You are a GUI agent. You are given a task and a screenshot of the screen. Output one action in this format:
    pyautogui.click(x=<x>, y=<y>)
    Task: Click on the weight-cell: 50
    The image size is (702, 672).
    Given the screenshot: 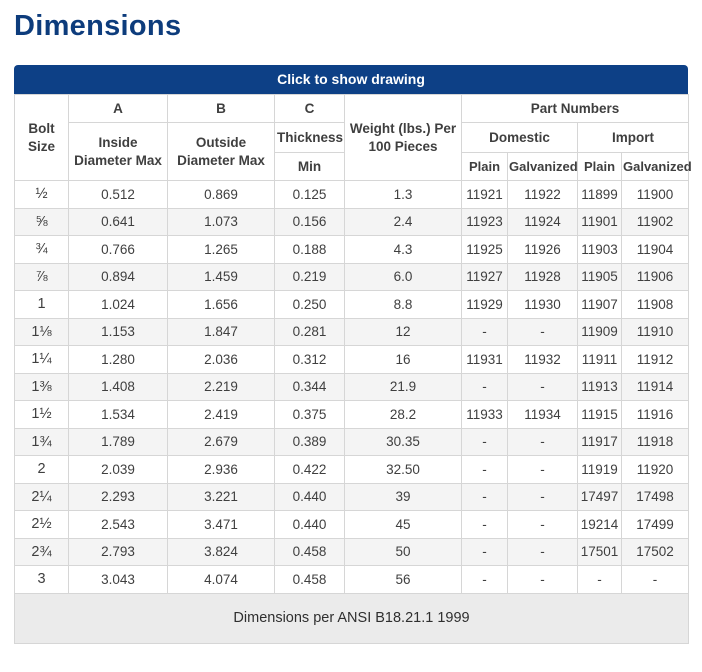 What is the action you would take?
    pyautogui.click(x=403, y=551)
    